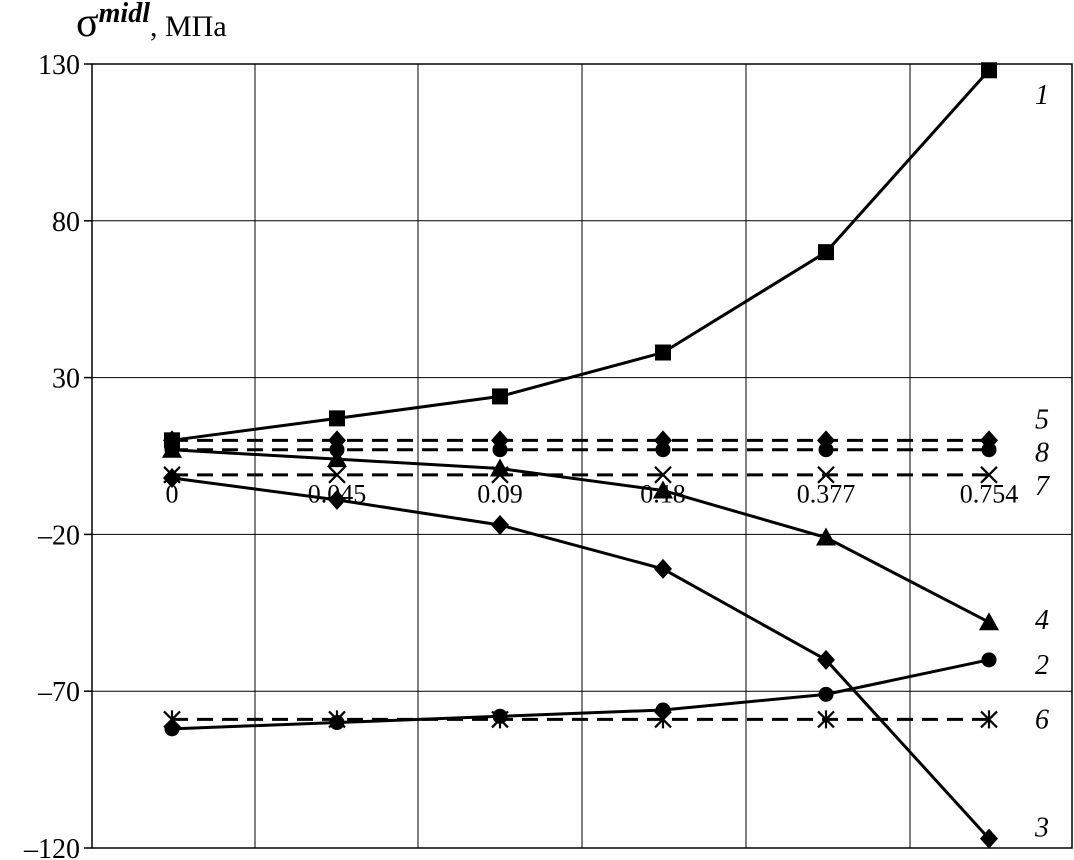 The image size is (1074, 860). Describe the element at coordinates (66, 222) in the screenshot. I see `y-tick-label: 80` at that location.